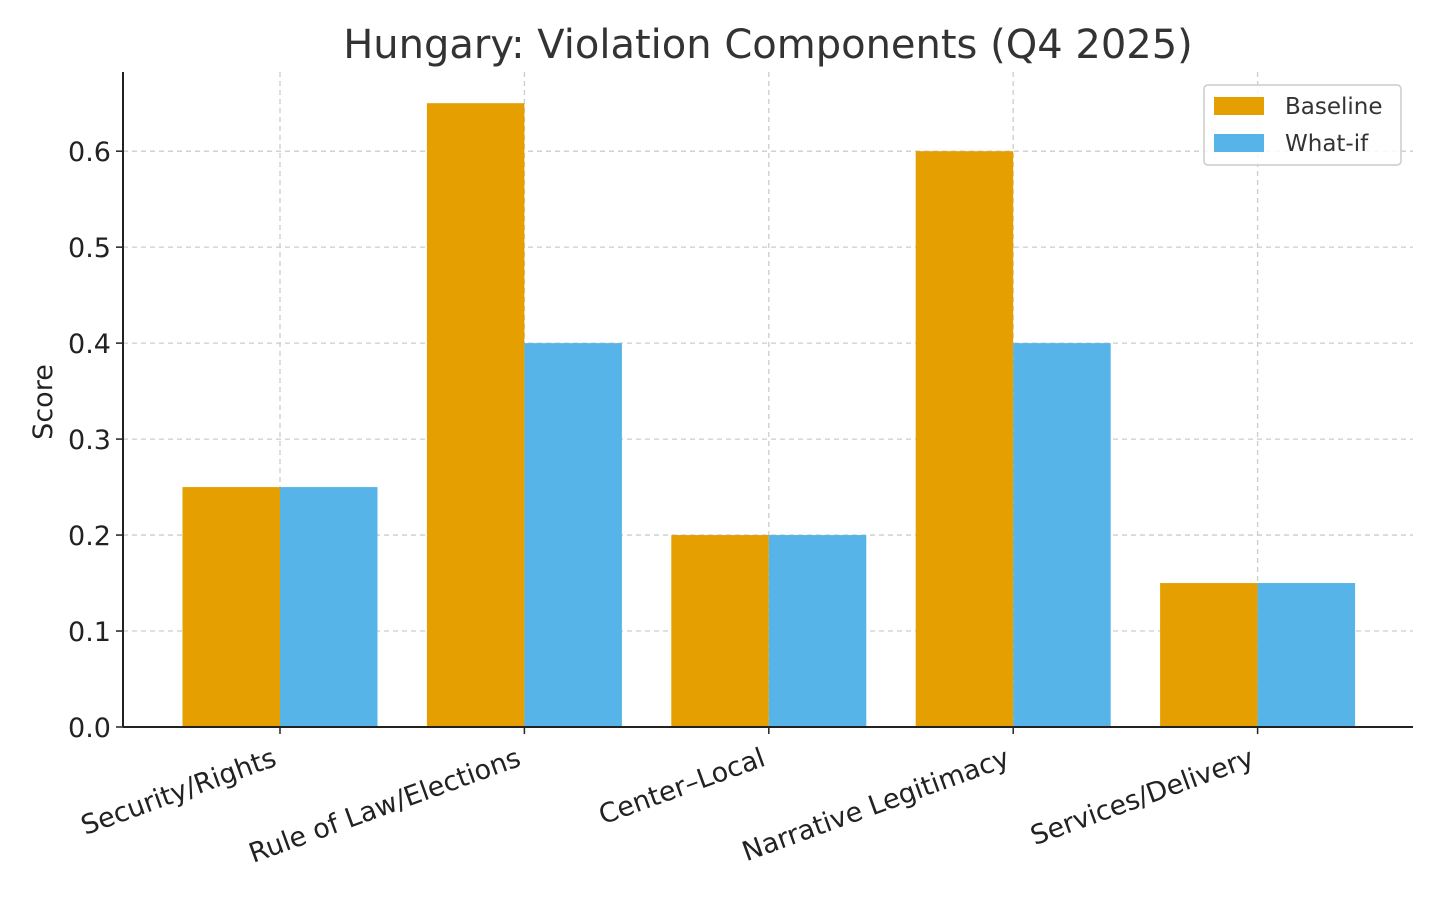  Describe the element at coordinates (178, 791) in the screenshot. I see `x-tick-label: Security/Rights` at that location.